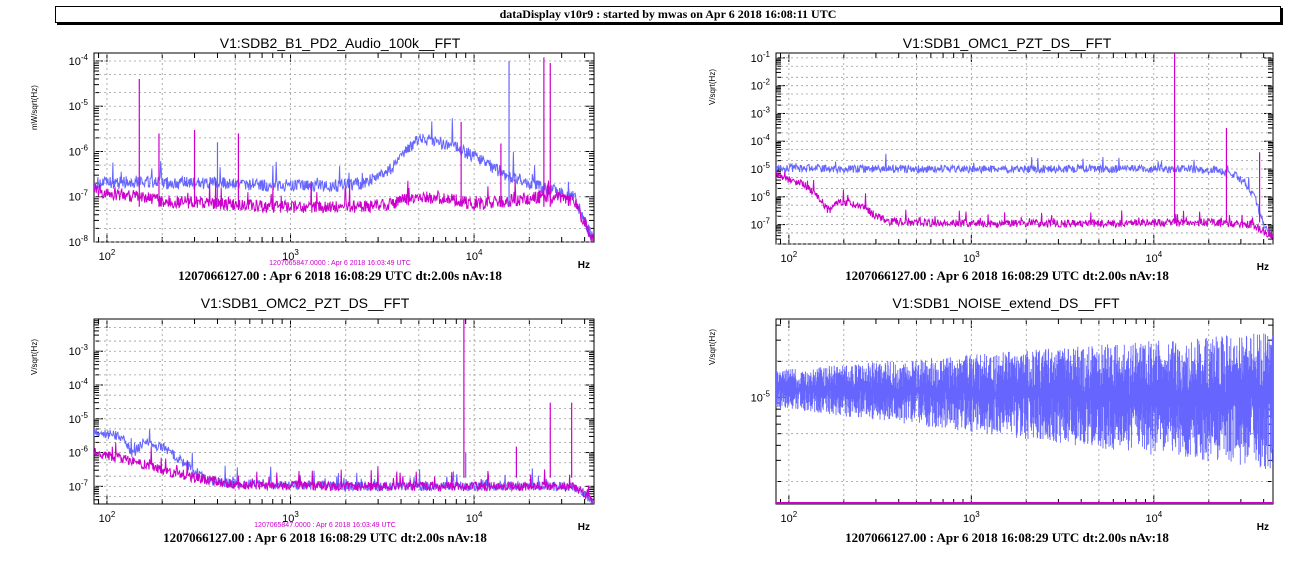  Describe the element at coordinates (761, 57) in the screenshot. I see `y-tick-label: 10⁻¹` at that location.